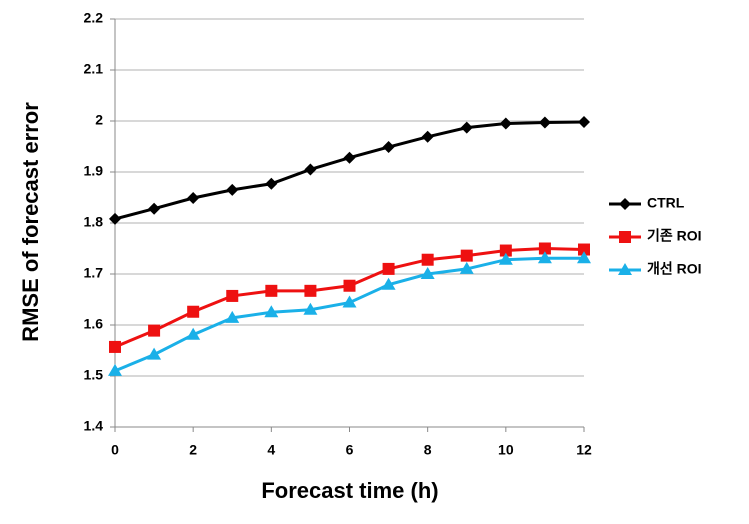 This screenshot has height=524, width=749. What do you see at coordinates (349, 490) in the screenshot?
I see `x-axis-label: Forecast time (h)` at bounding box center [349, 490].